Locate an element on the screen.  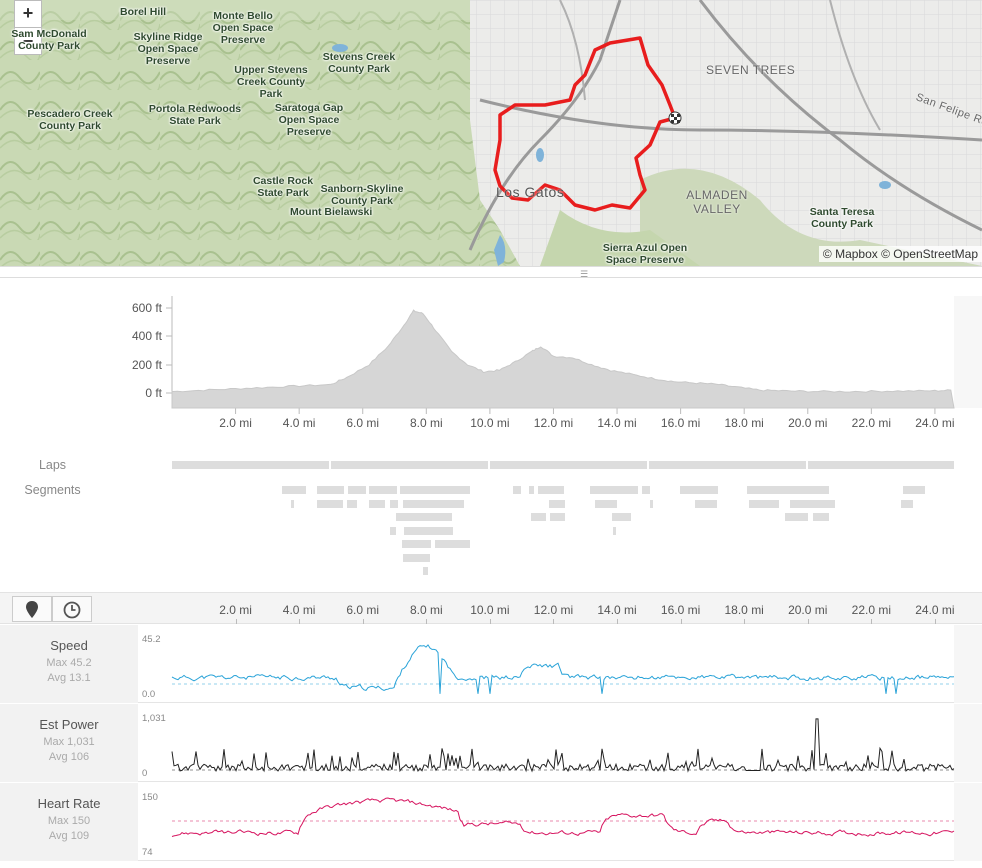
city-label: ALMADEN VALLEY is located at coordinates (717, 202).